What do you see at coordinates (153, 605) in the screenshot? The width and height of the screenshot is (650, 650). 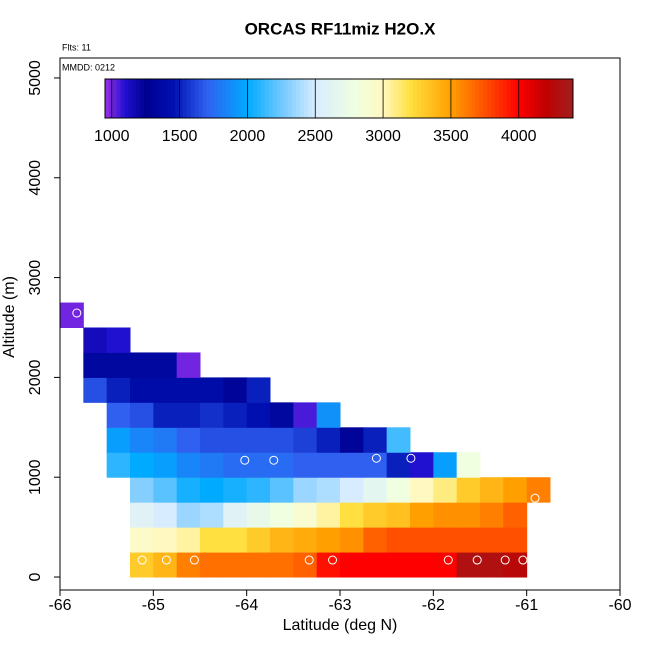 I see `x-tick-label: -65` at bounding box center [153, 605].